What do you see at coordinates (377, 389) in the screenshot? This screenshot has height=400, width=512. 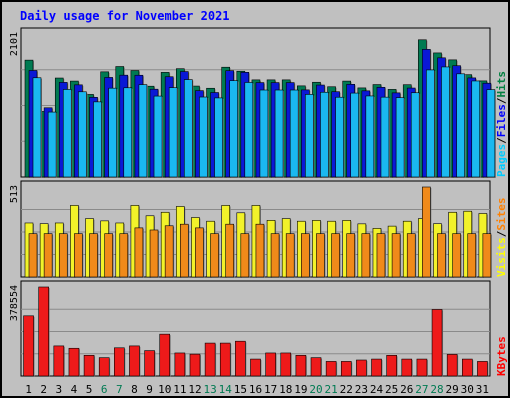 I see `x-tick-label: 24` at bounding box center [377, 389].